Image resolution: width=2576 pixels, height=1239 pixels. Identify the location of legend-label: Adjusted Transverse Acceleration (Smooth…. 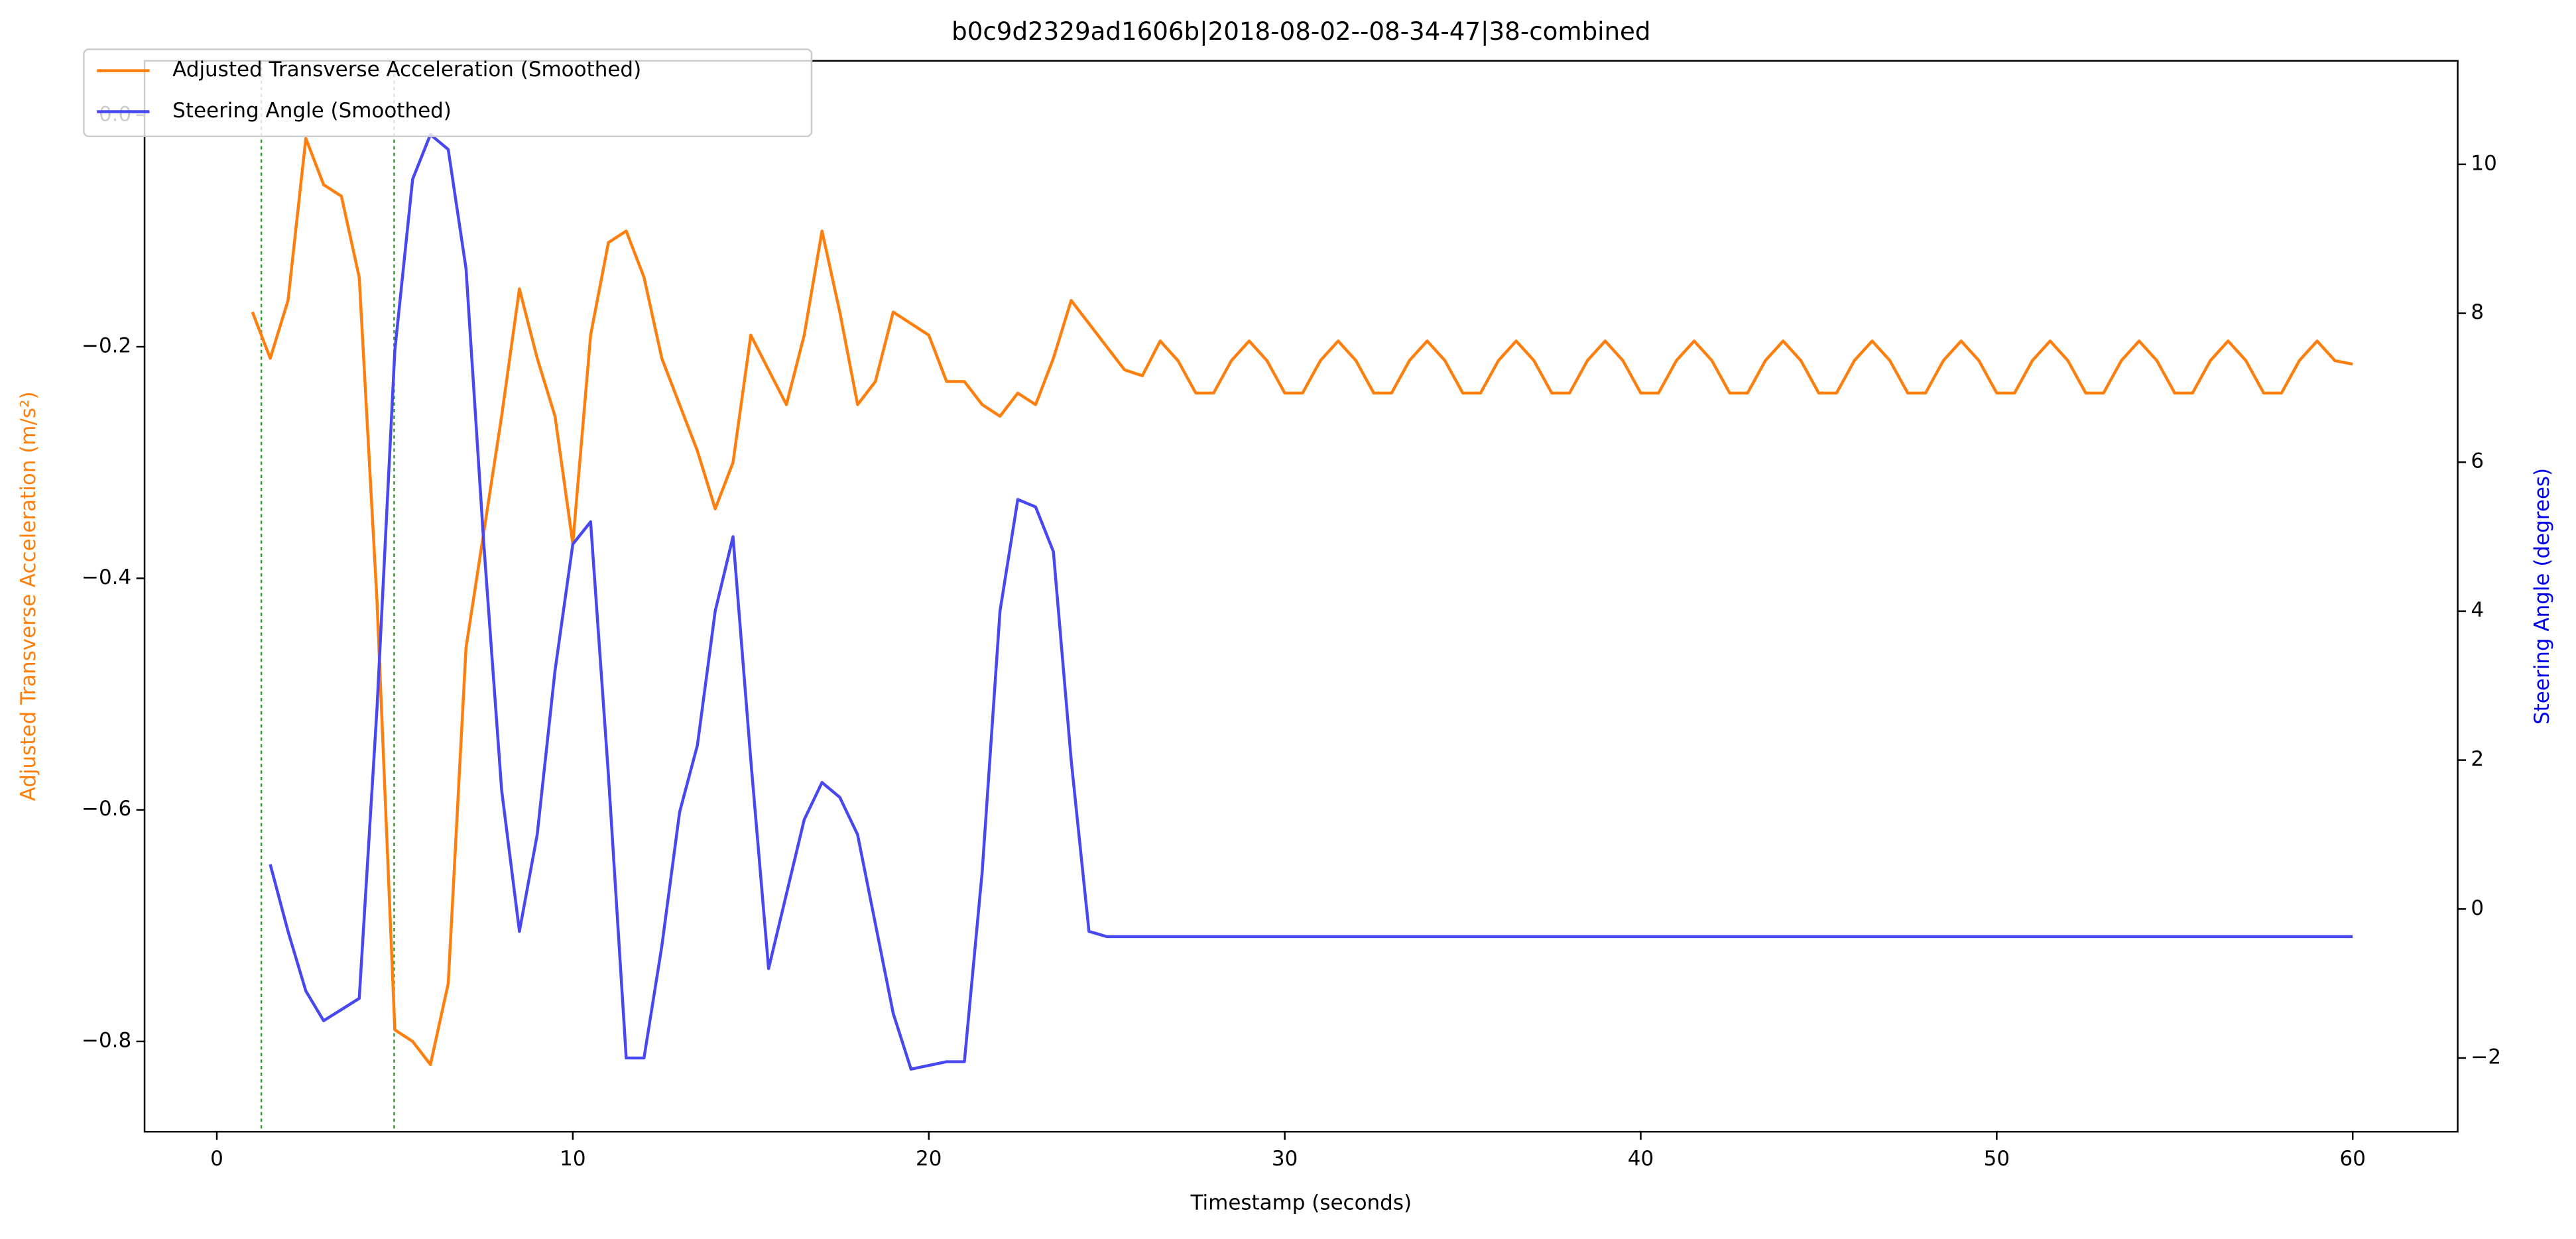
(406, 70).